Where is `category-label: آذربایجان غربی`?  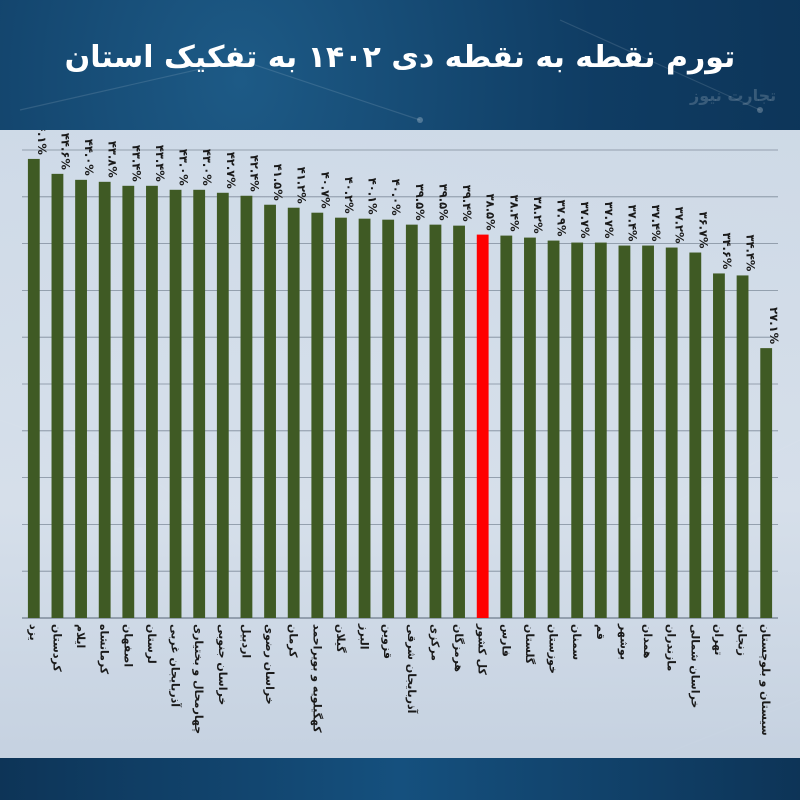 category-label: آذربایجان غربی is located at coordinates (176, 665).